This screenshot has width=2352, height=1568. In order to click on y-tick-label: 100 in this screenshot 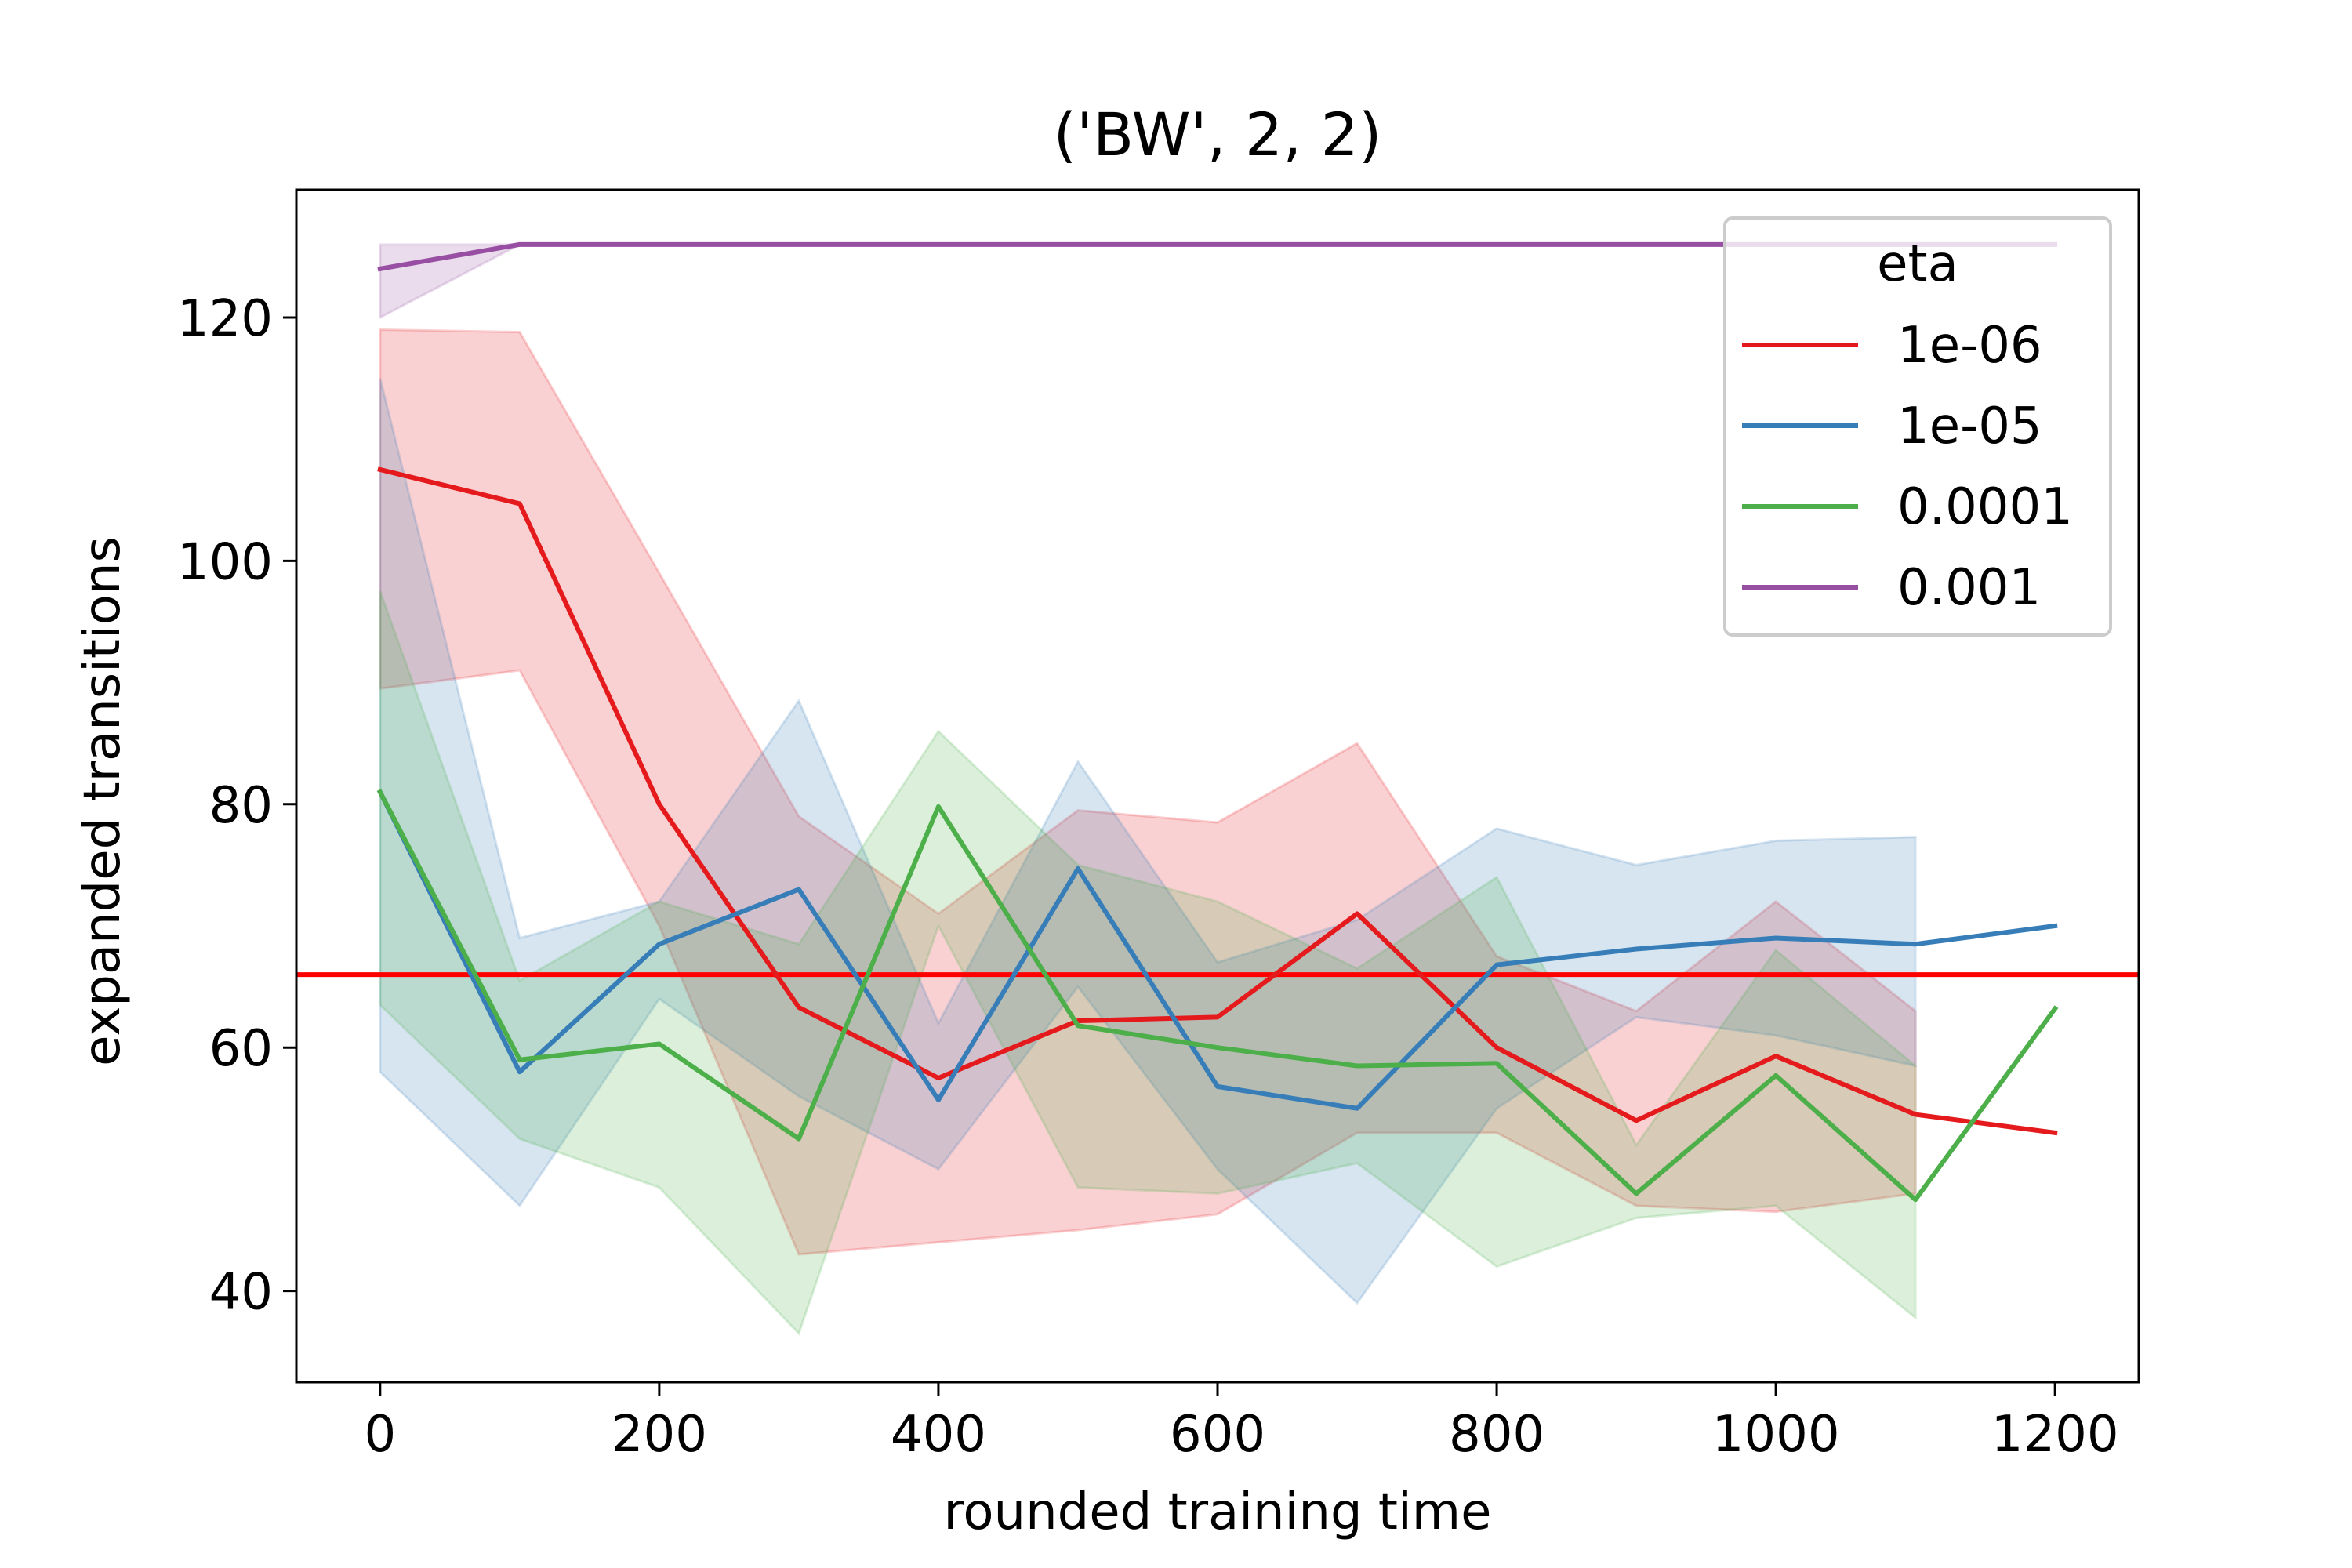, I will do `click(225, 562)`.